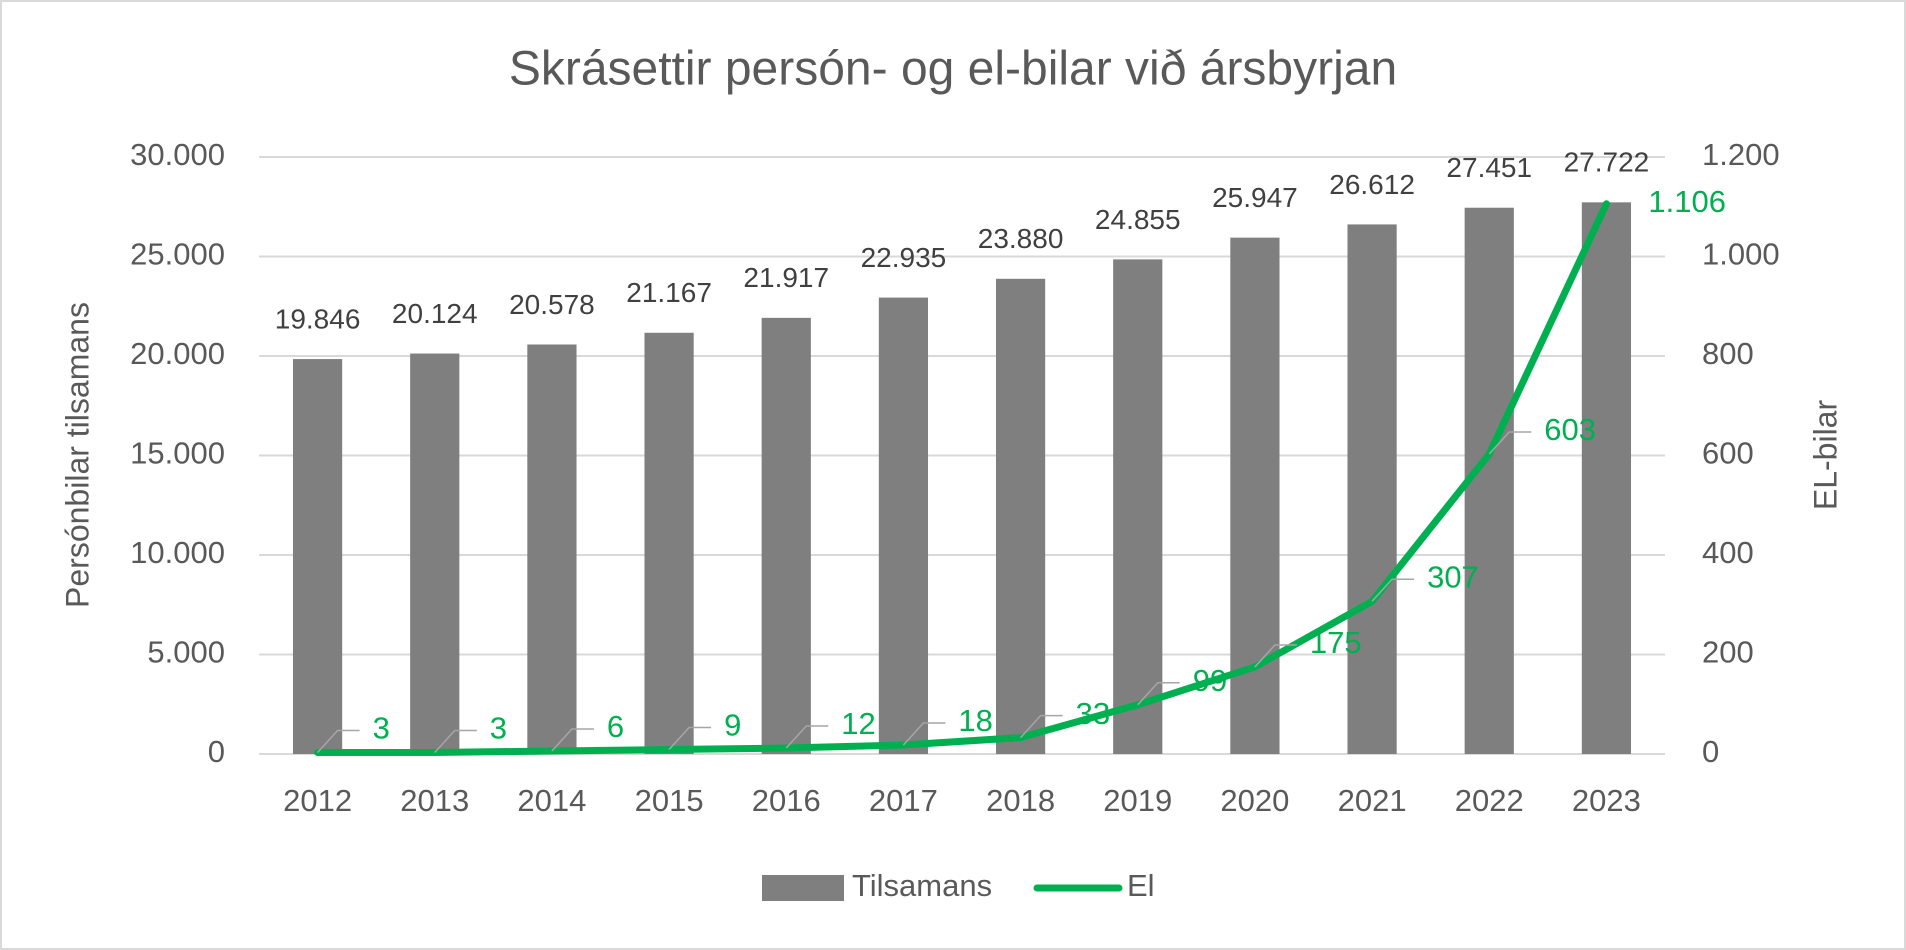  I want to click on legend-swatch, so click(803, 888).